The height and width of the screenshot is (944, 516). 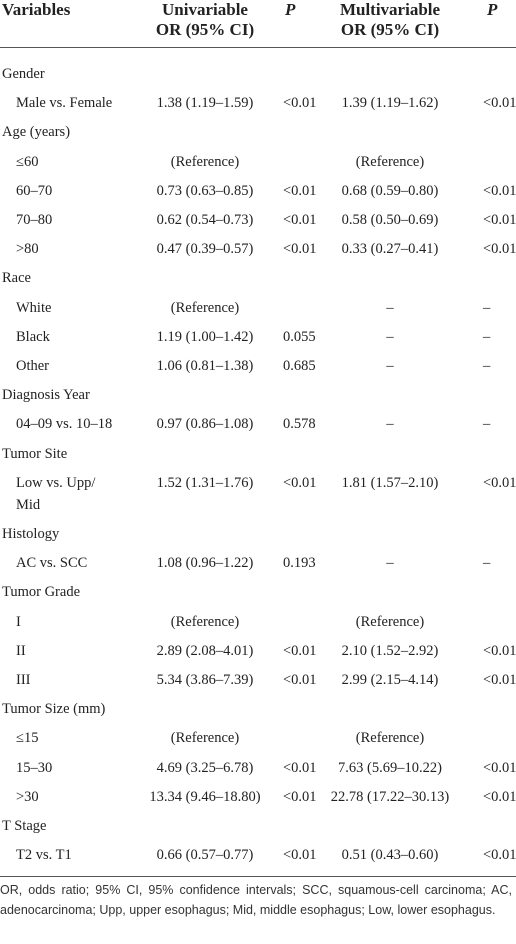 What do you see at coordinates (390, 680) in the screenshot?
I see `or-value: 2.99 (2.15–4.14)` at bounding box center [390, 680].